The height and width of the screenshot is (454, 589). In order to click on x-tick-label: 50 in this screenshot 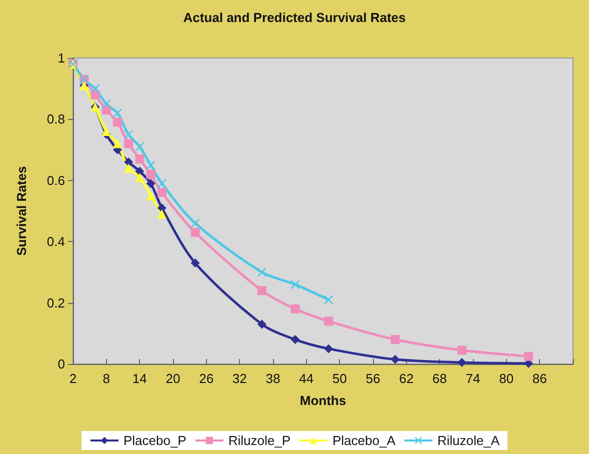, I will do `click(339, 378)`.